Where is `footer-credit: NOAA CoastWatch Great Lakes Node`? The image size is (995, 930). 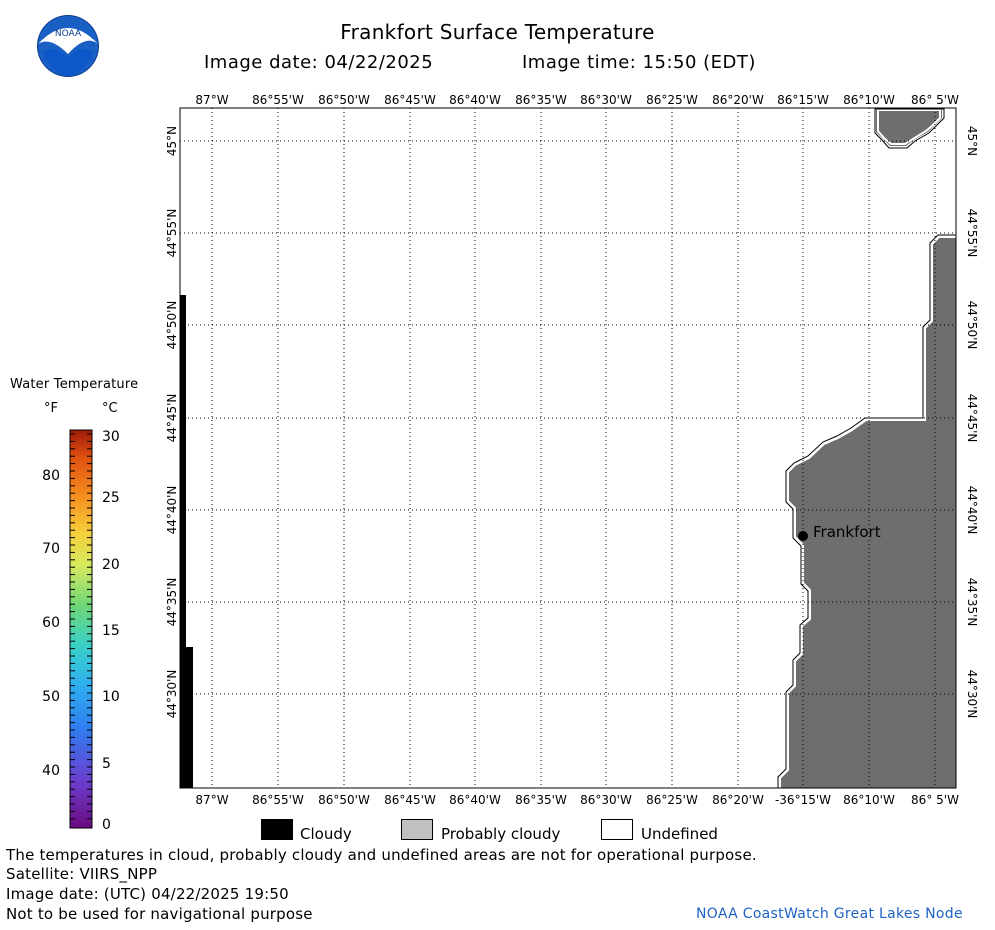
footer-credit: NOAA CoastWatch Great Lakes Node is located at coordinates (829, 914).